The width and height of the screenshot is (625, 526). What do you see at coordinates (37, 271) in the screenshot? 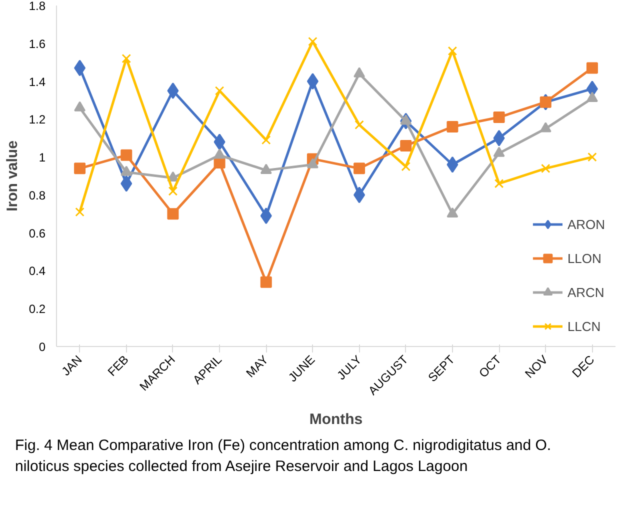
I see `y-tick-label: 0.4` at bounding box center [37, 271].